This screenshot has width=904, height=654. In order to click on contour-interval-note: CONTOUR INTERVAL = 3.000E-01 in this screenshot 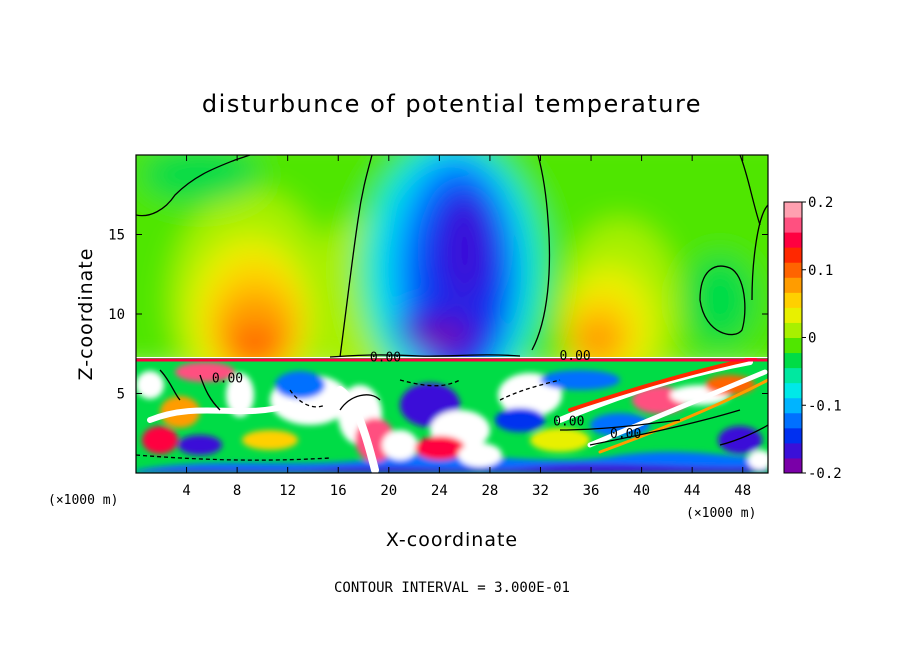, I will do `click(452, 588)`.